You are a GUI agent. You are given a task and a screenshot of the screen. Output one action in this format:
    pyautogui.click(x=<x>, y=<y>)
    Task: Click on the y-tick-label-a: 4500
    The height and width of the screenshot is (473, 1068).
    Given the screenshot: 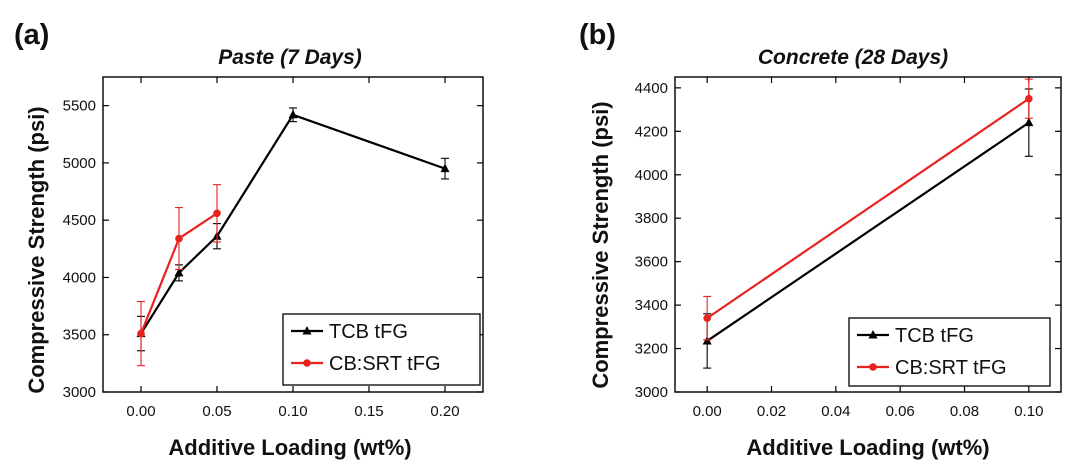 What is the action you would take?
    pyautogui.click(x=79, y=220)
    